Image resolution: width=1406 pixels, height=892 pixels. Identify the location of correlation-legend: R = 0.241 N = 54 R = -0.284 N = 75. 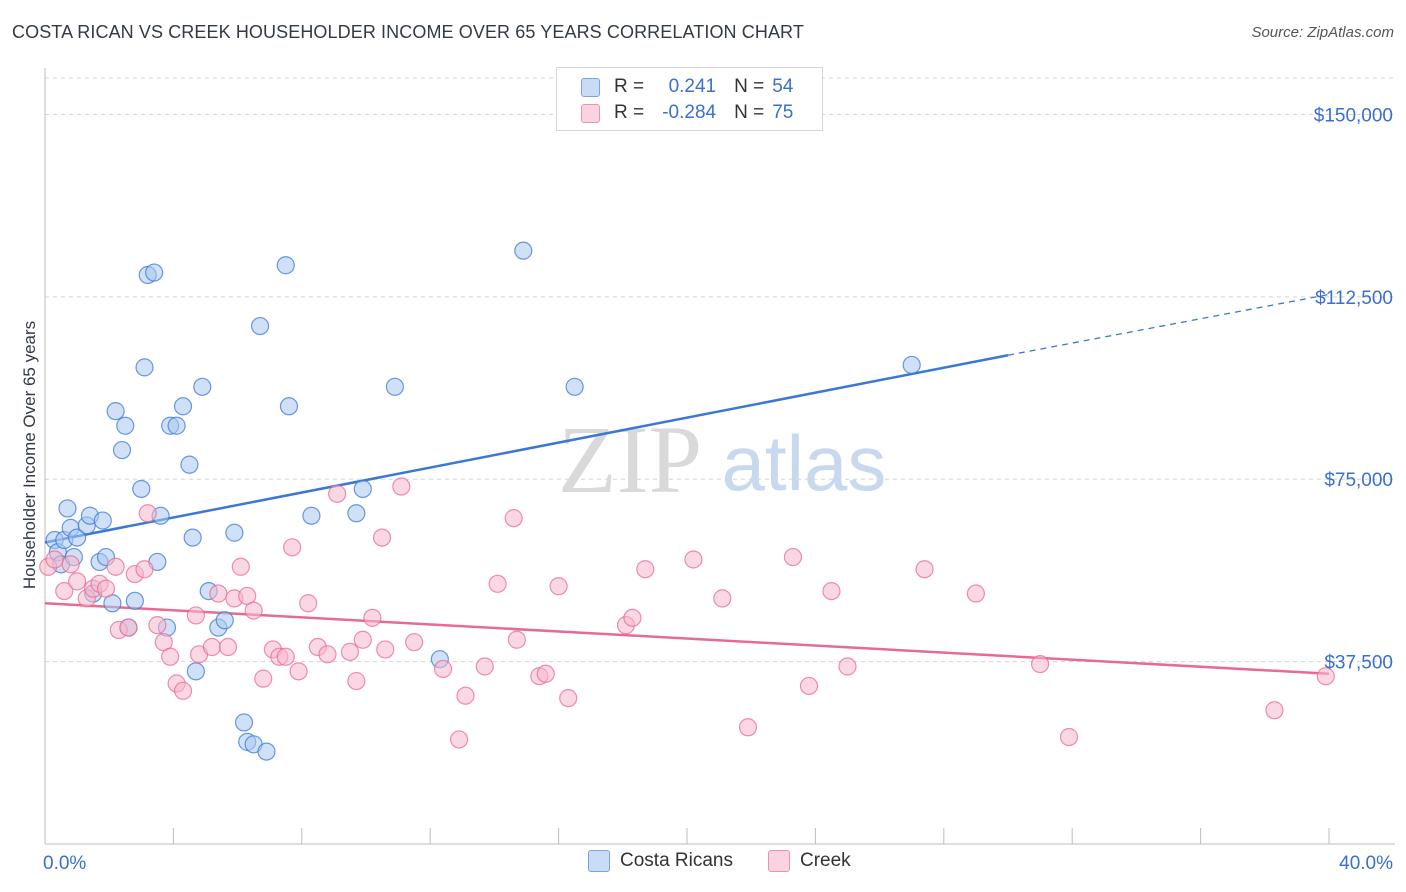
(689, 99).